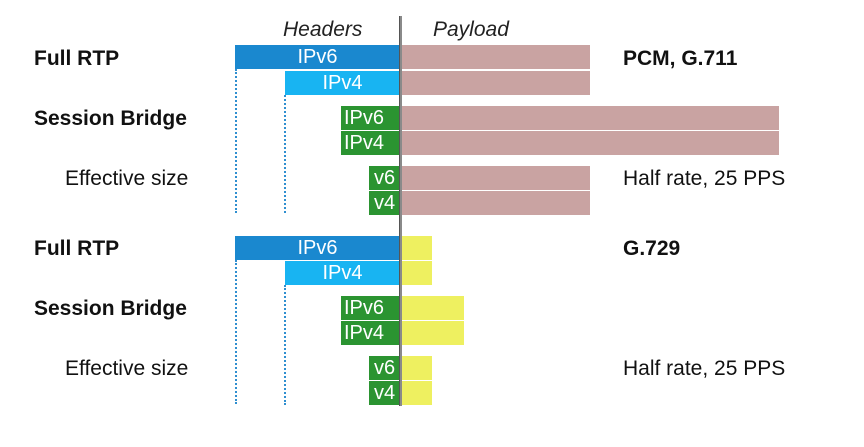 This screenshot has height=447, width=864. What do you see at coordinates (323, 29) in the screenshot?
I see `headers-column-label: Headers` at bounding box center [323, 29].